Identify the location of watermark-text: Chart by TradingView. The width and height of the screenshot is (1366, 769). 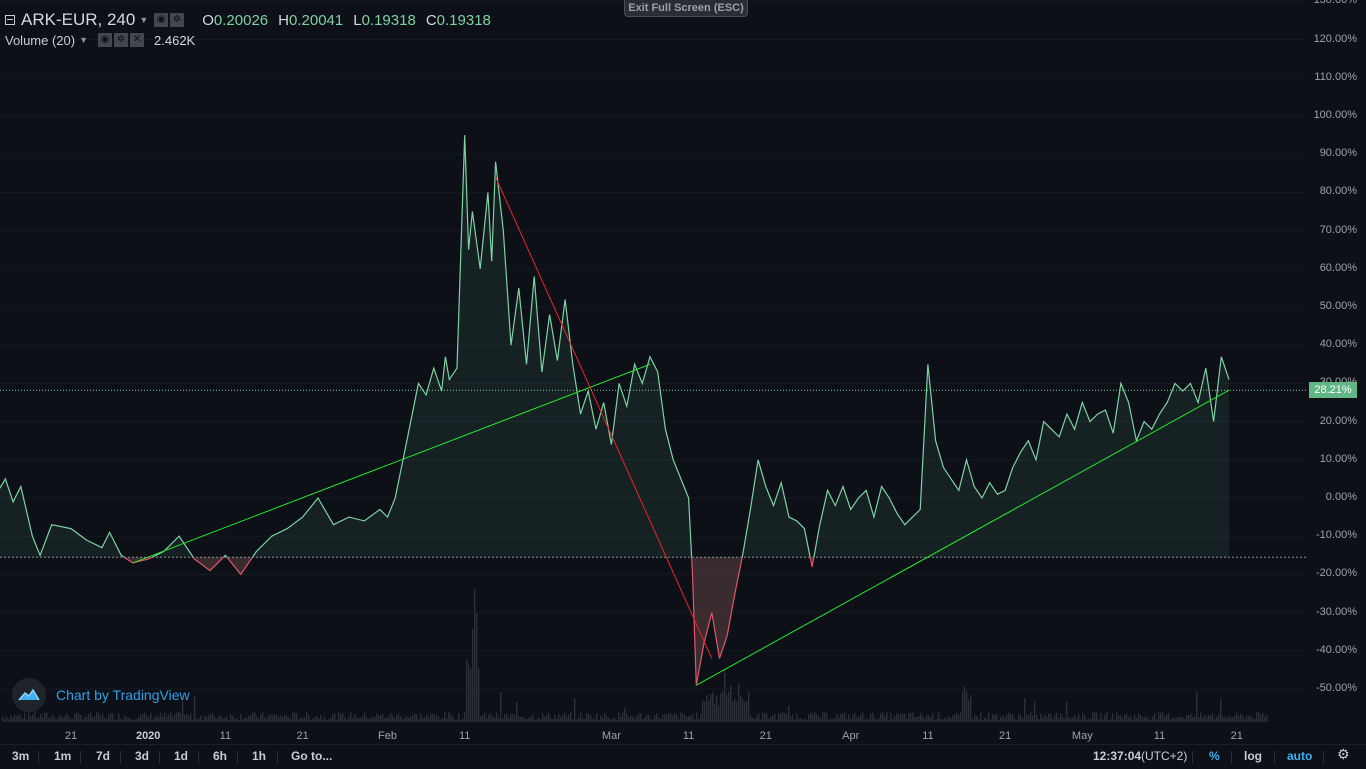
(123, 695).